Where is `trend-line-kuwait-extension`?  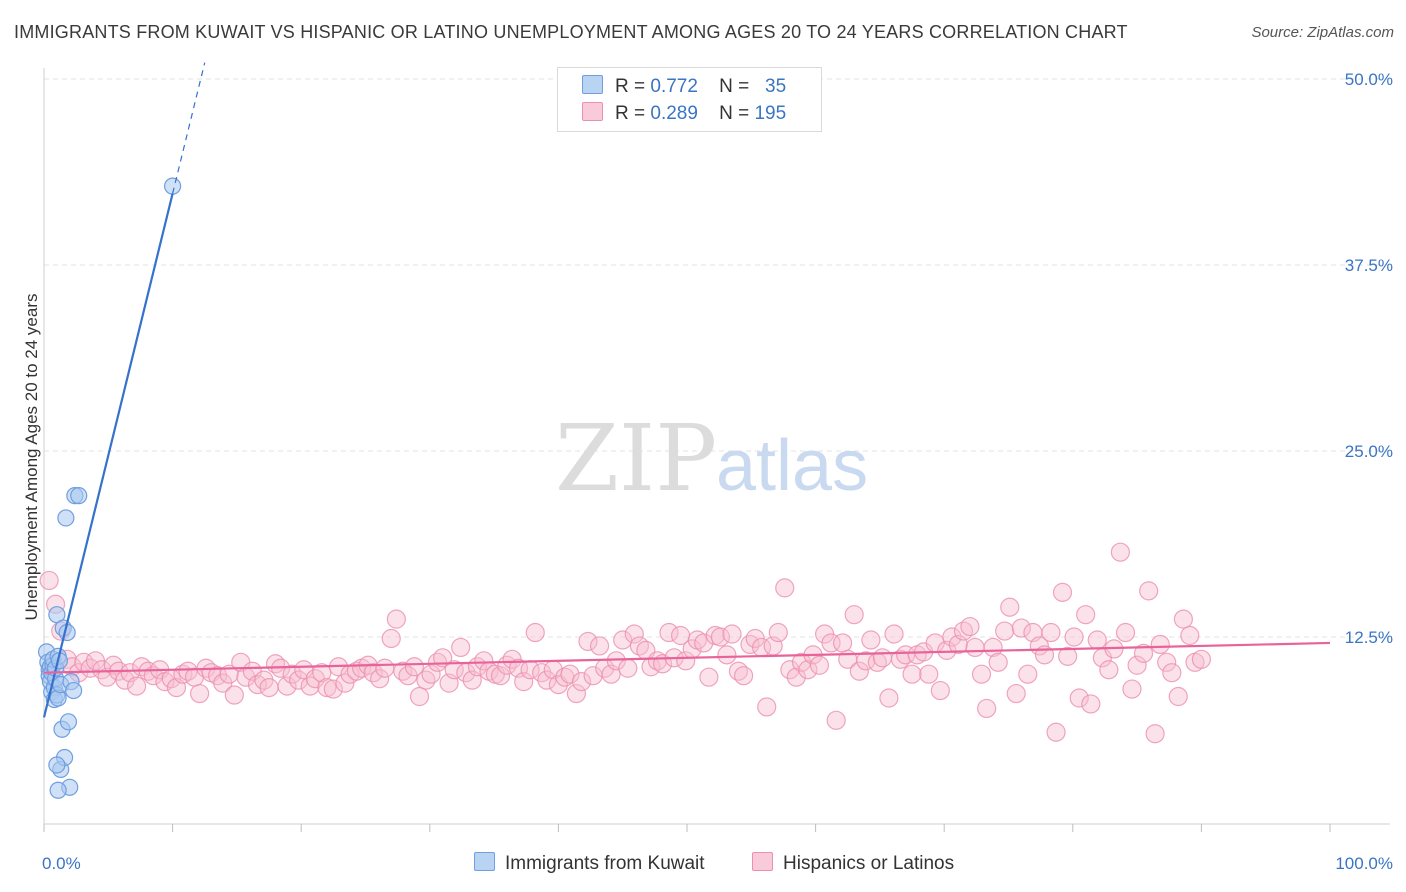 trend-line-kuwait-extension is located at coordinates (189, 128).